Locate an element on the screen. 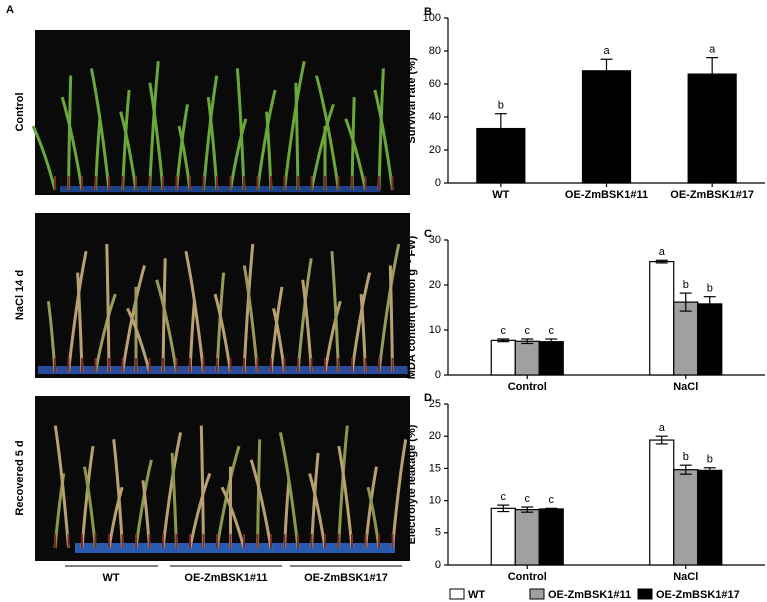 The width and height of the screenshot is (767, 602). x-tick-label: WT is located at coordinates (500, 195).